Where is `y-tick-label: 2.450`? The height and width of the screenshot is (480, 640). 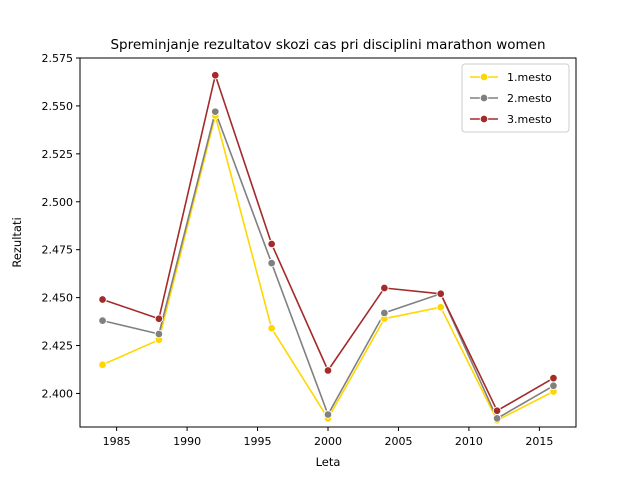
y-tick-label: 2.450 is located at coordinates (58, 298).